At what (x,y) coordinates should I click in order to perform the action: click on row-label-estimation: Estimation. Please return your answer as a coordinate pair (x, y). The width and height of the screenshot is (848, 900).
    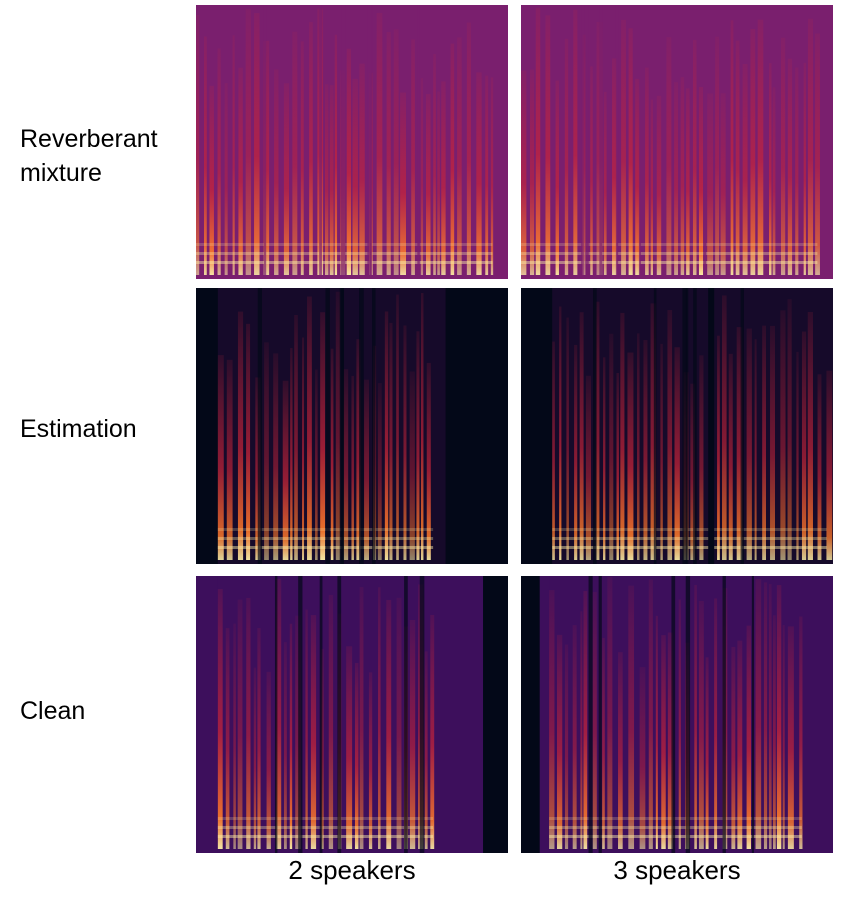
    Looking at the image, I should click on (78, 429).